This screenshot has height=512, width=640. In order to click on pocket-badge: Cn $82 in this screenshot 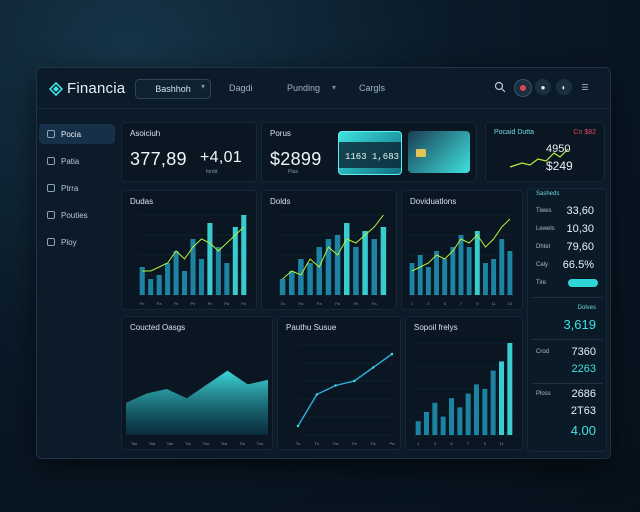, I will do `click(584, 132)`.